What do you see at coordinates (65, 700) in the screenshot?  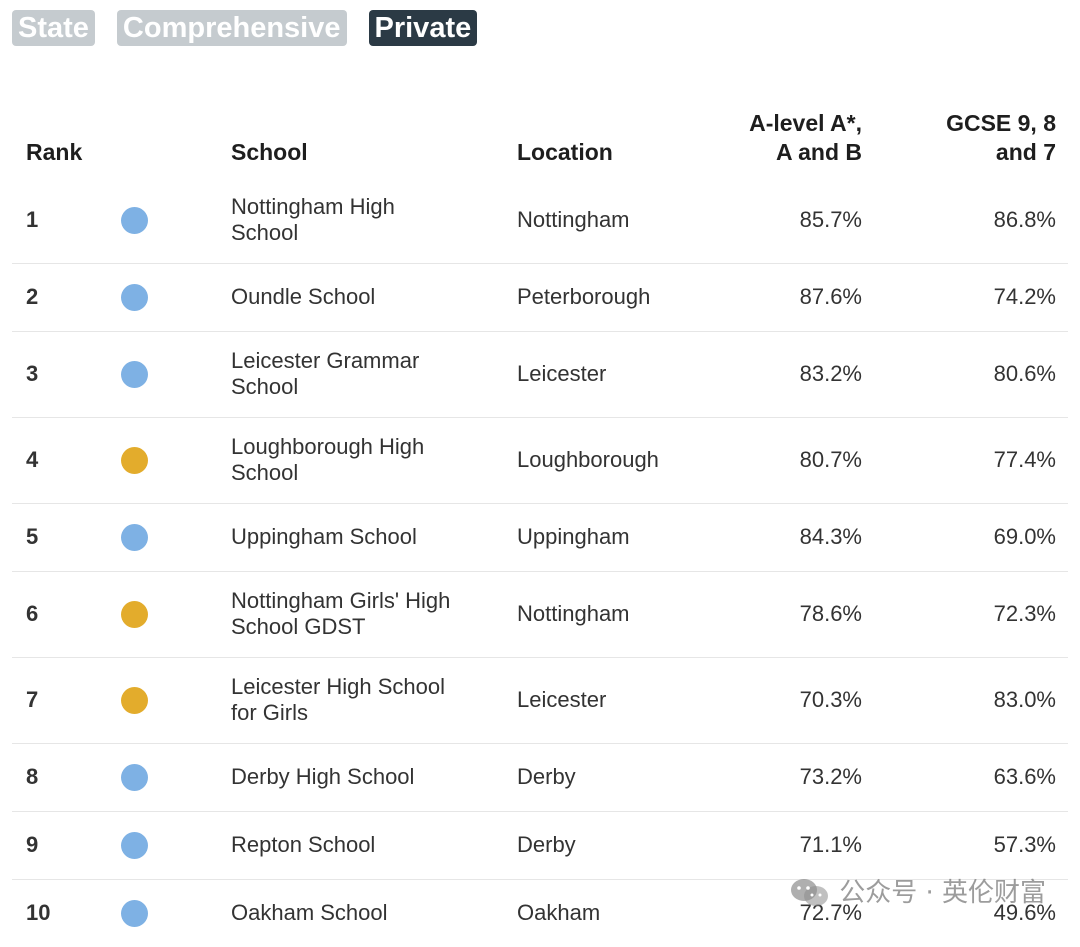 I see `rank-cell: 7` at bounding box center [65, 700].